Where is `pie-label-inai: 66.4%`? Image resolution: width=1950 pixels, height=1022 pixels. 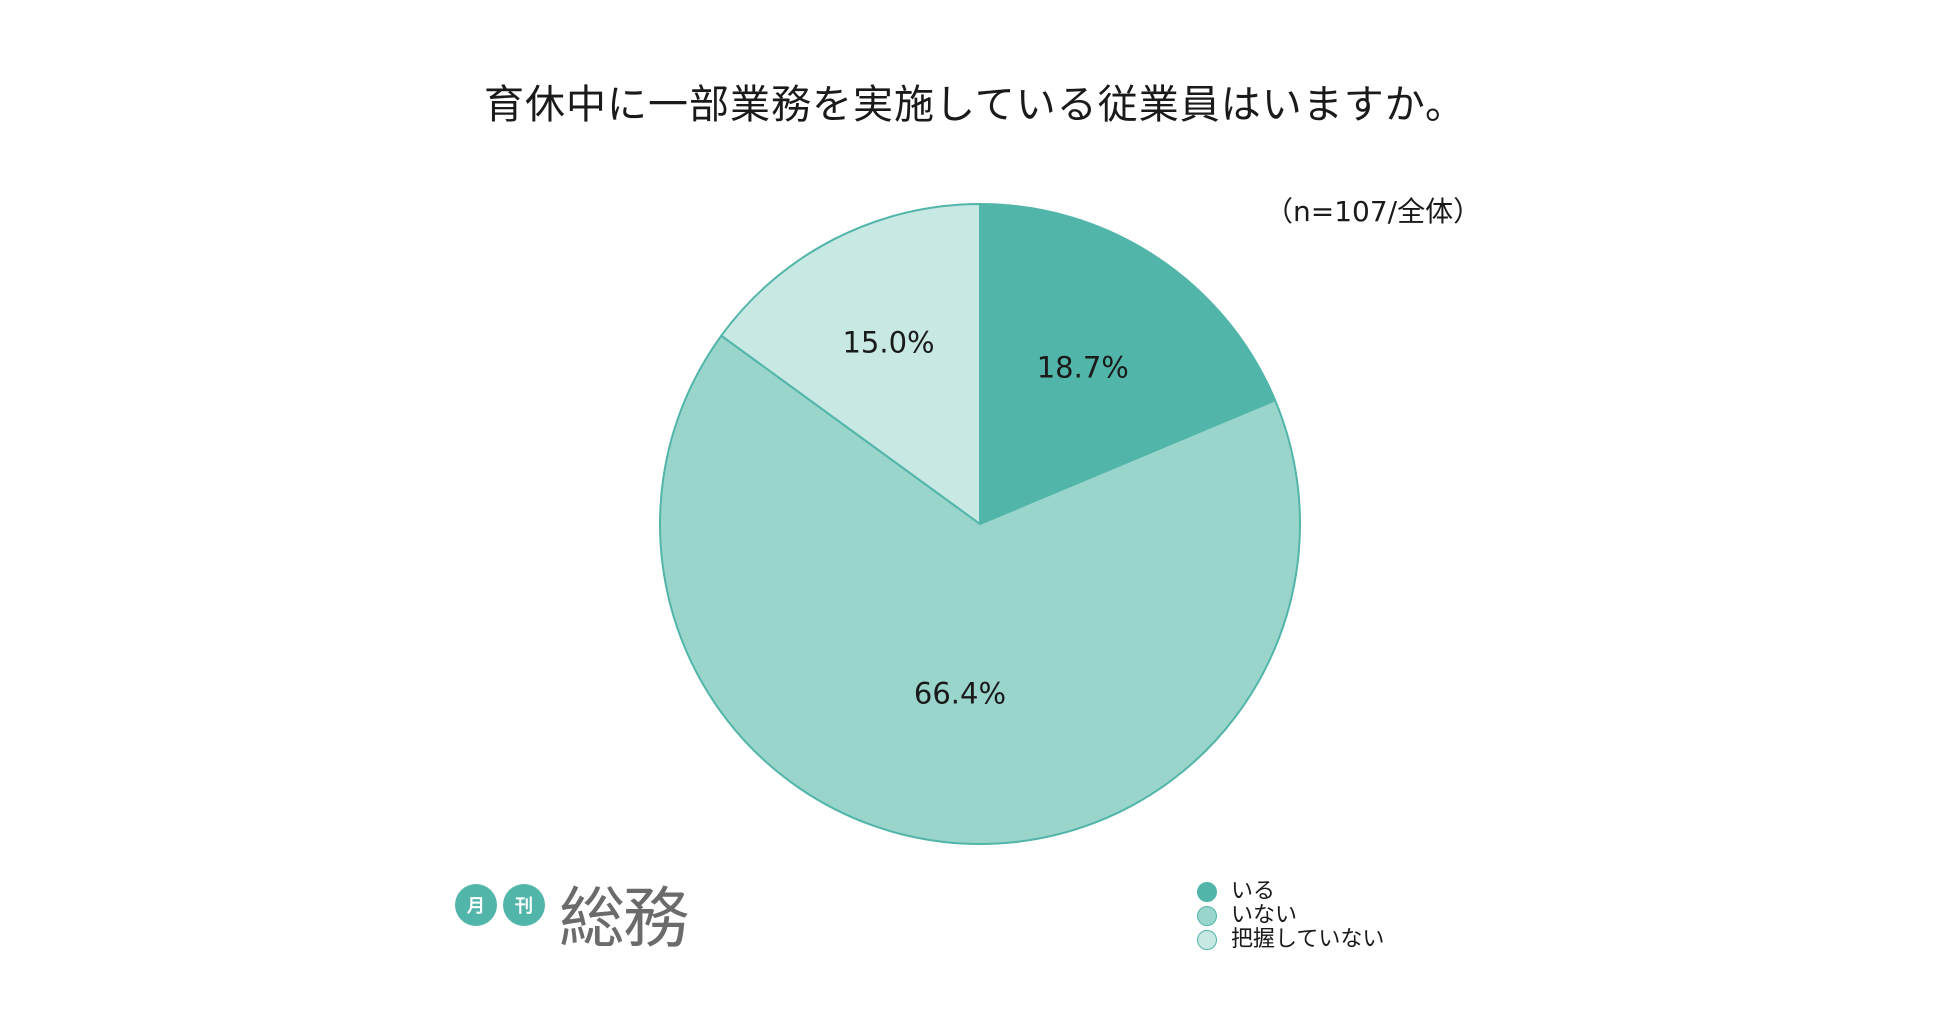
pie-label-inai: 66.4% is located at coordinates (960, 694).